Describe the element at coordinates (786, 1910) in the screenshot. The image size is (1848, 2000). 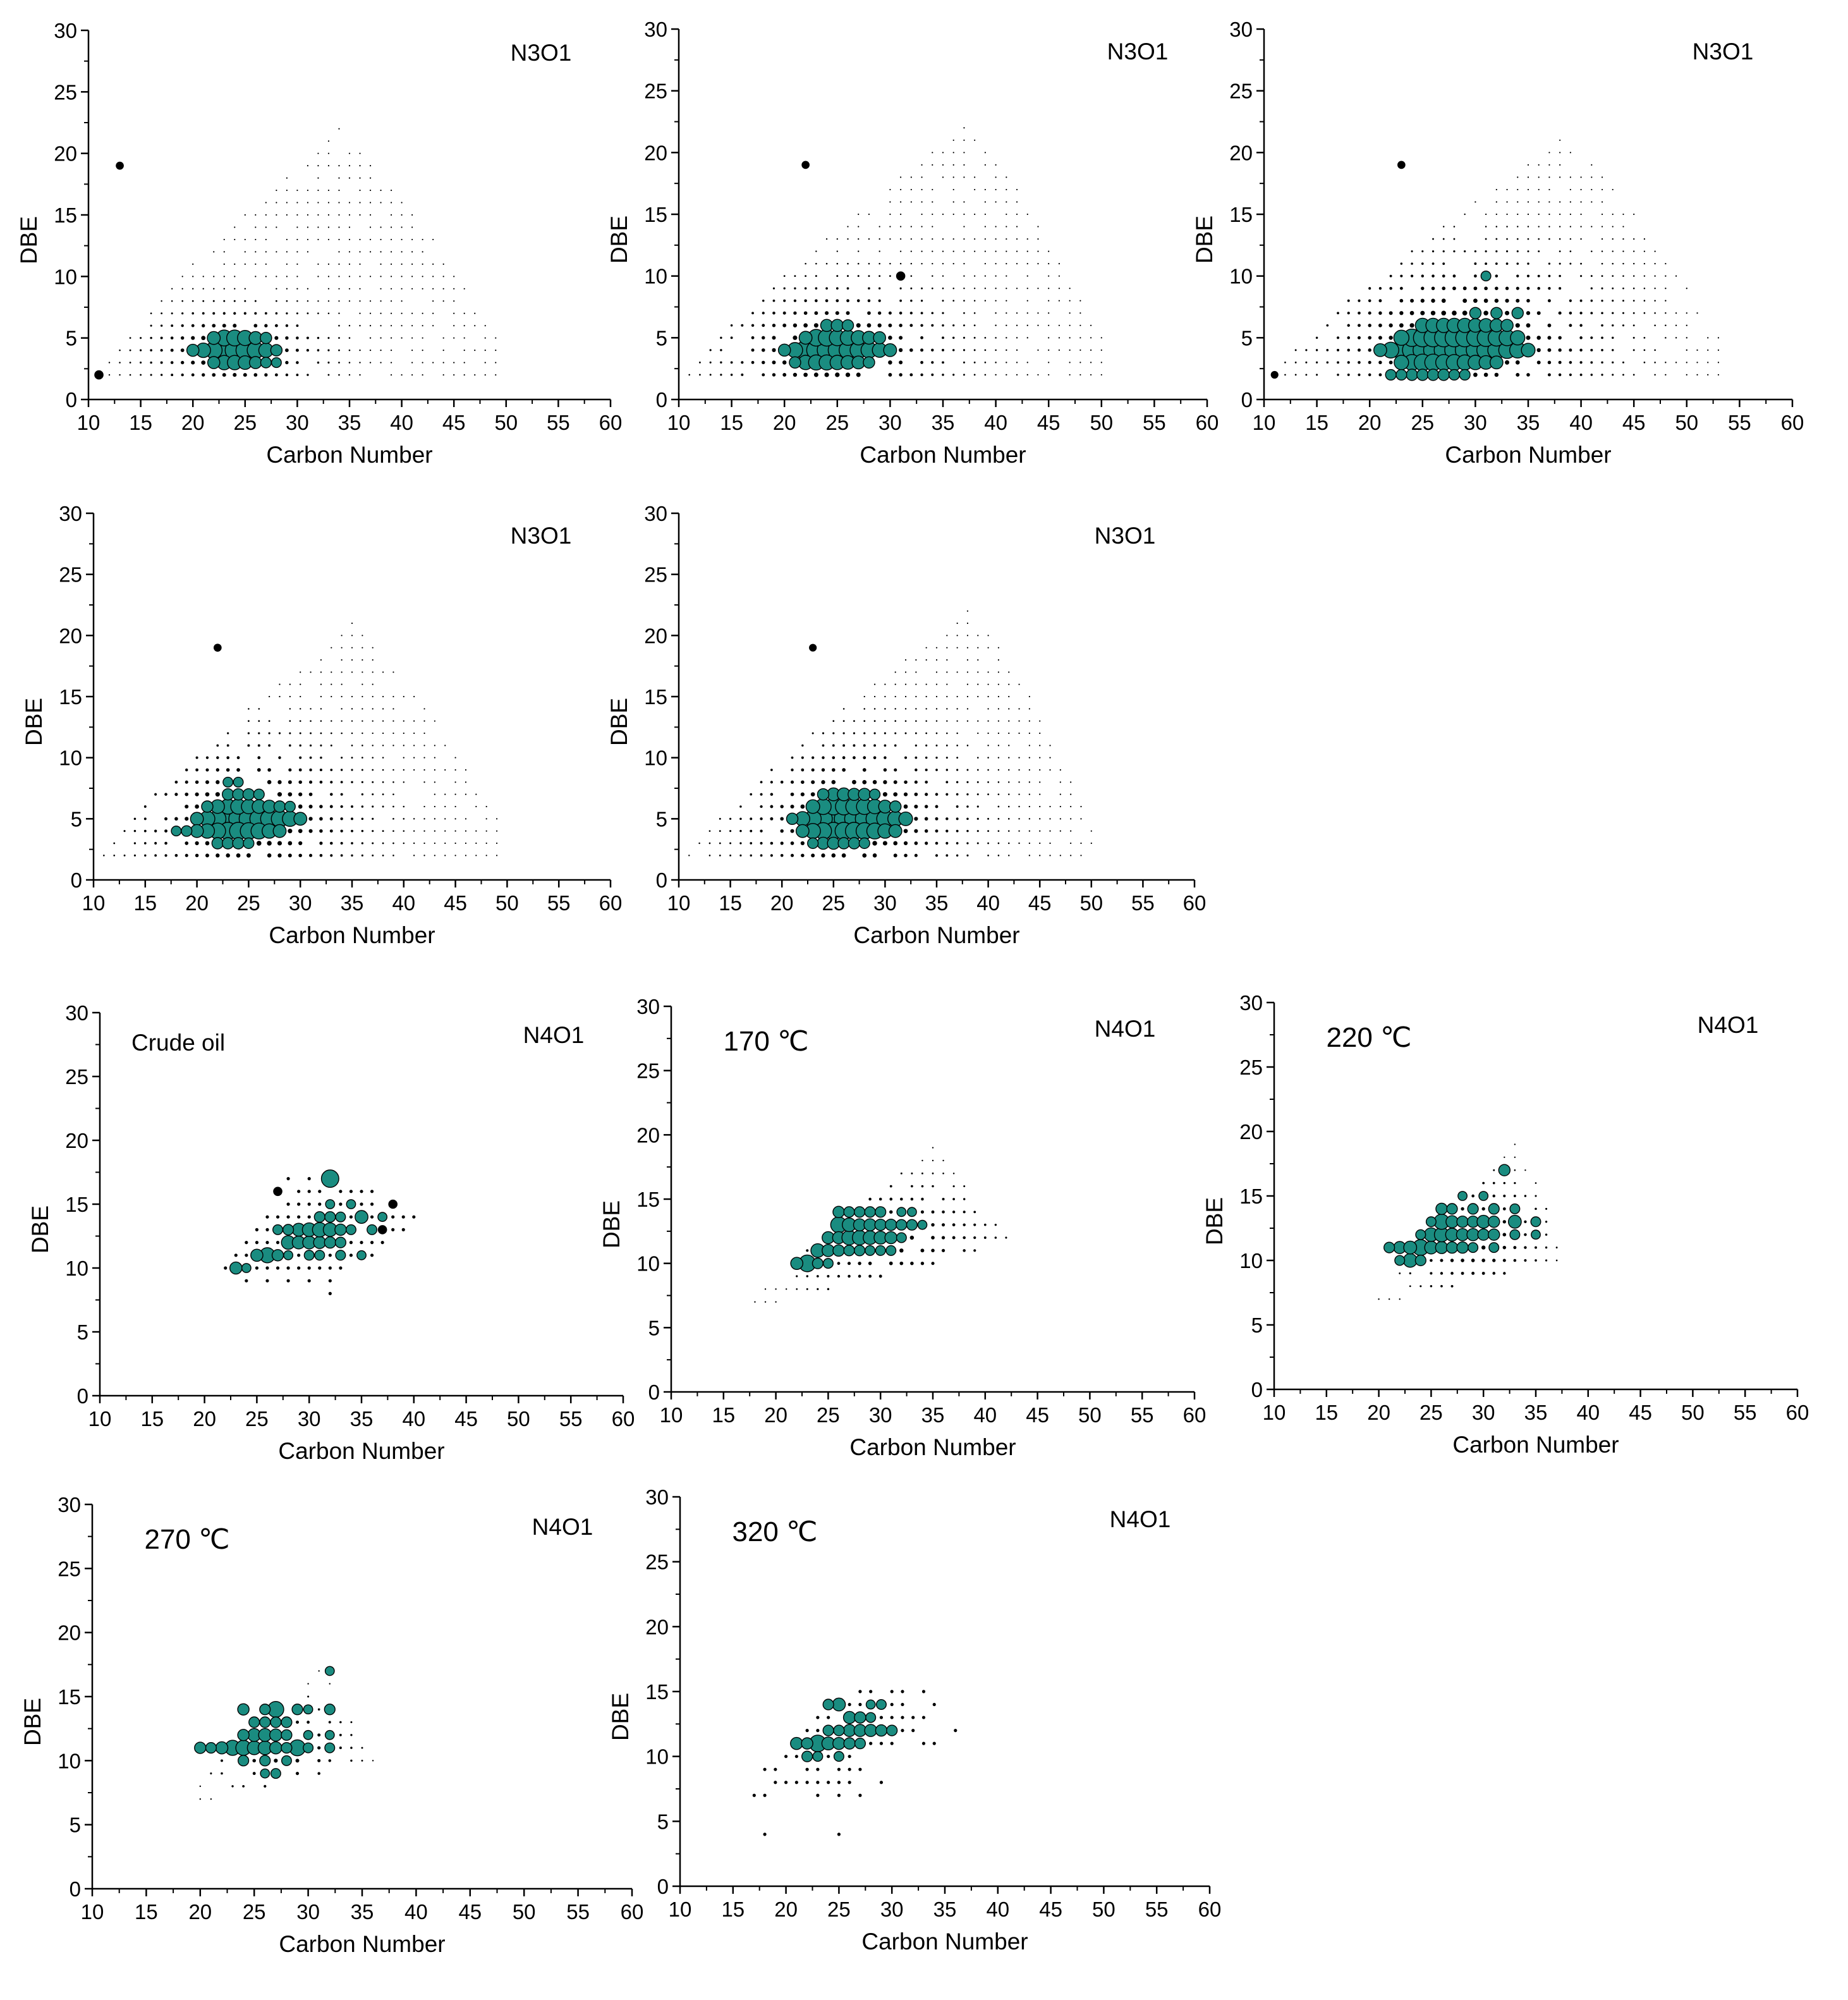
I see `x-tick-label: 20` at that location.